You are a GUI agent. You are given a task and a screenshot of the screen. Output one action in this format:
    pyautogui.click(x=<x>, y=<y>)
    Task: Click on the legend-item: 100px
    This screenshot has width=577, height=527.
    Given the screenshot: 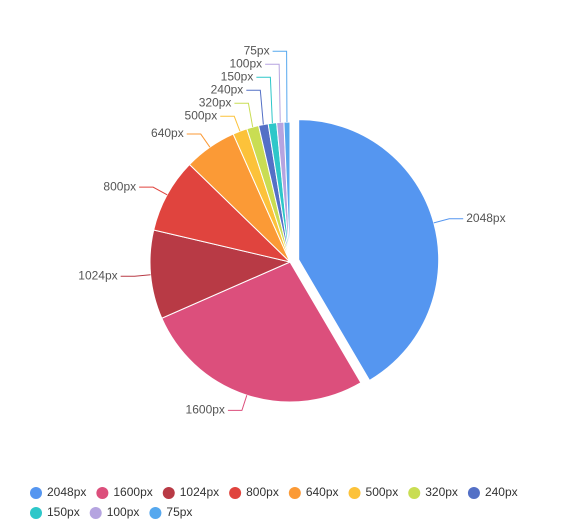 What is the action you would take?
    pyautogui.click(x=114, y=512)
    